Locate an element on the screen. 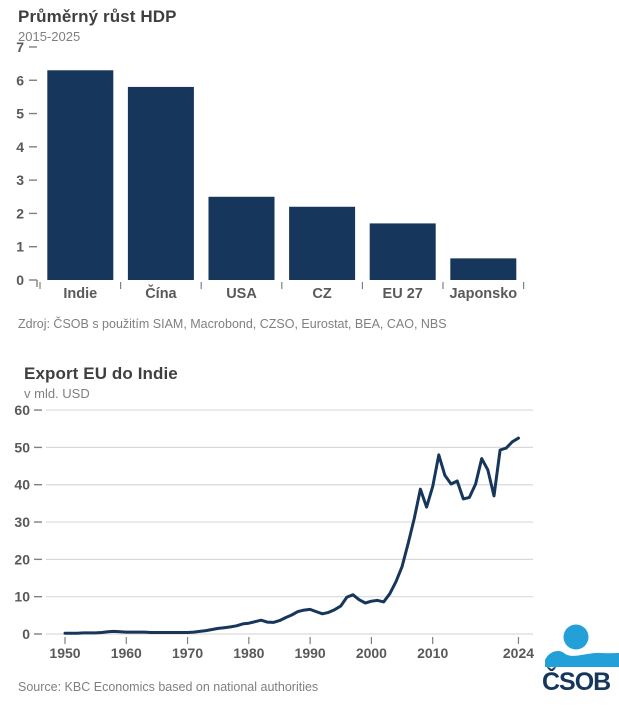 Image resolution: width=619 pixels, height=707 pixels. x-category-label: Japonsko is located at coordinates (483, 294).